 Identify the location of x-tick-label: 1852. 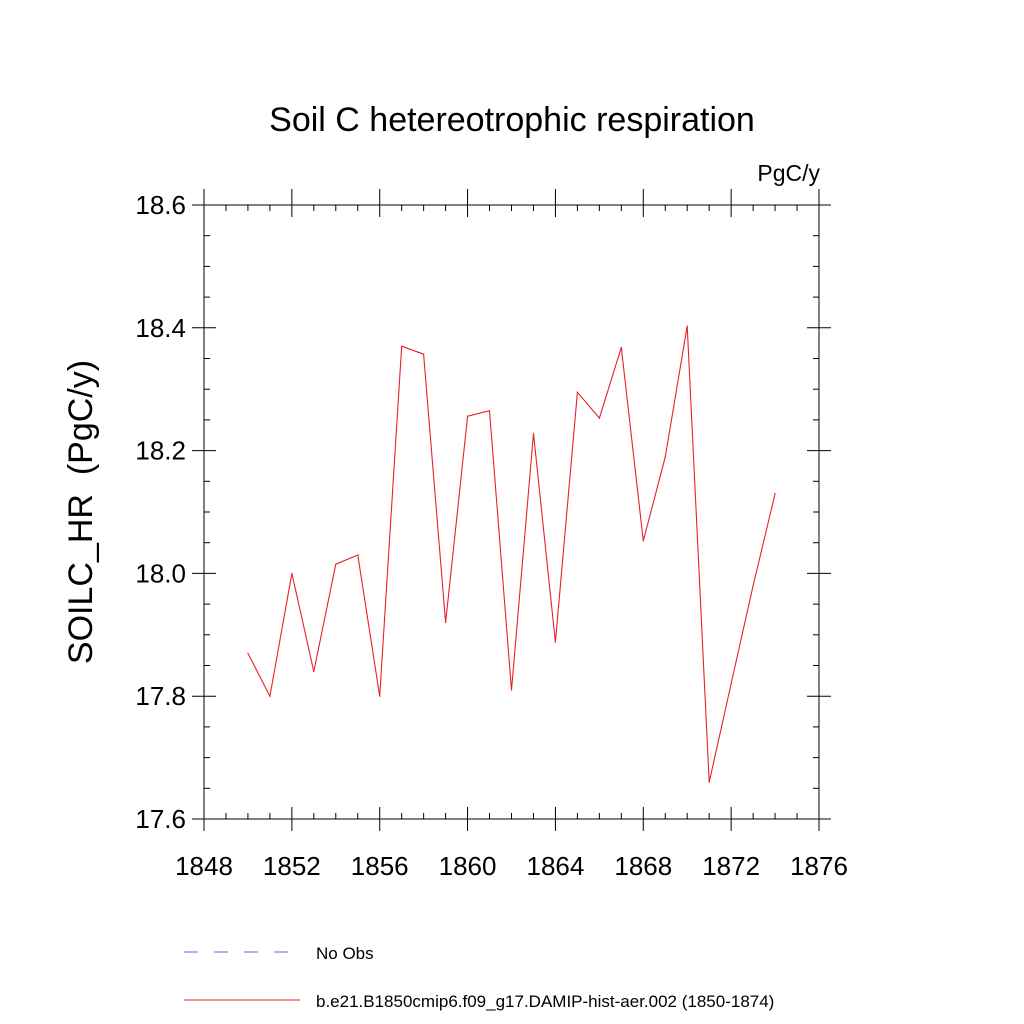
(292, 866).